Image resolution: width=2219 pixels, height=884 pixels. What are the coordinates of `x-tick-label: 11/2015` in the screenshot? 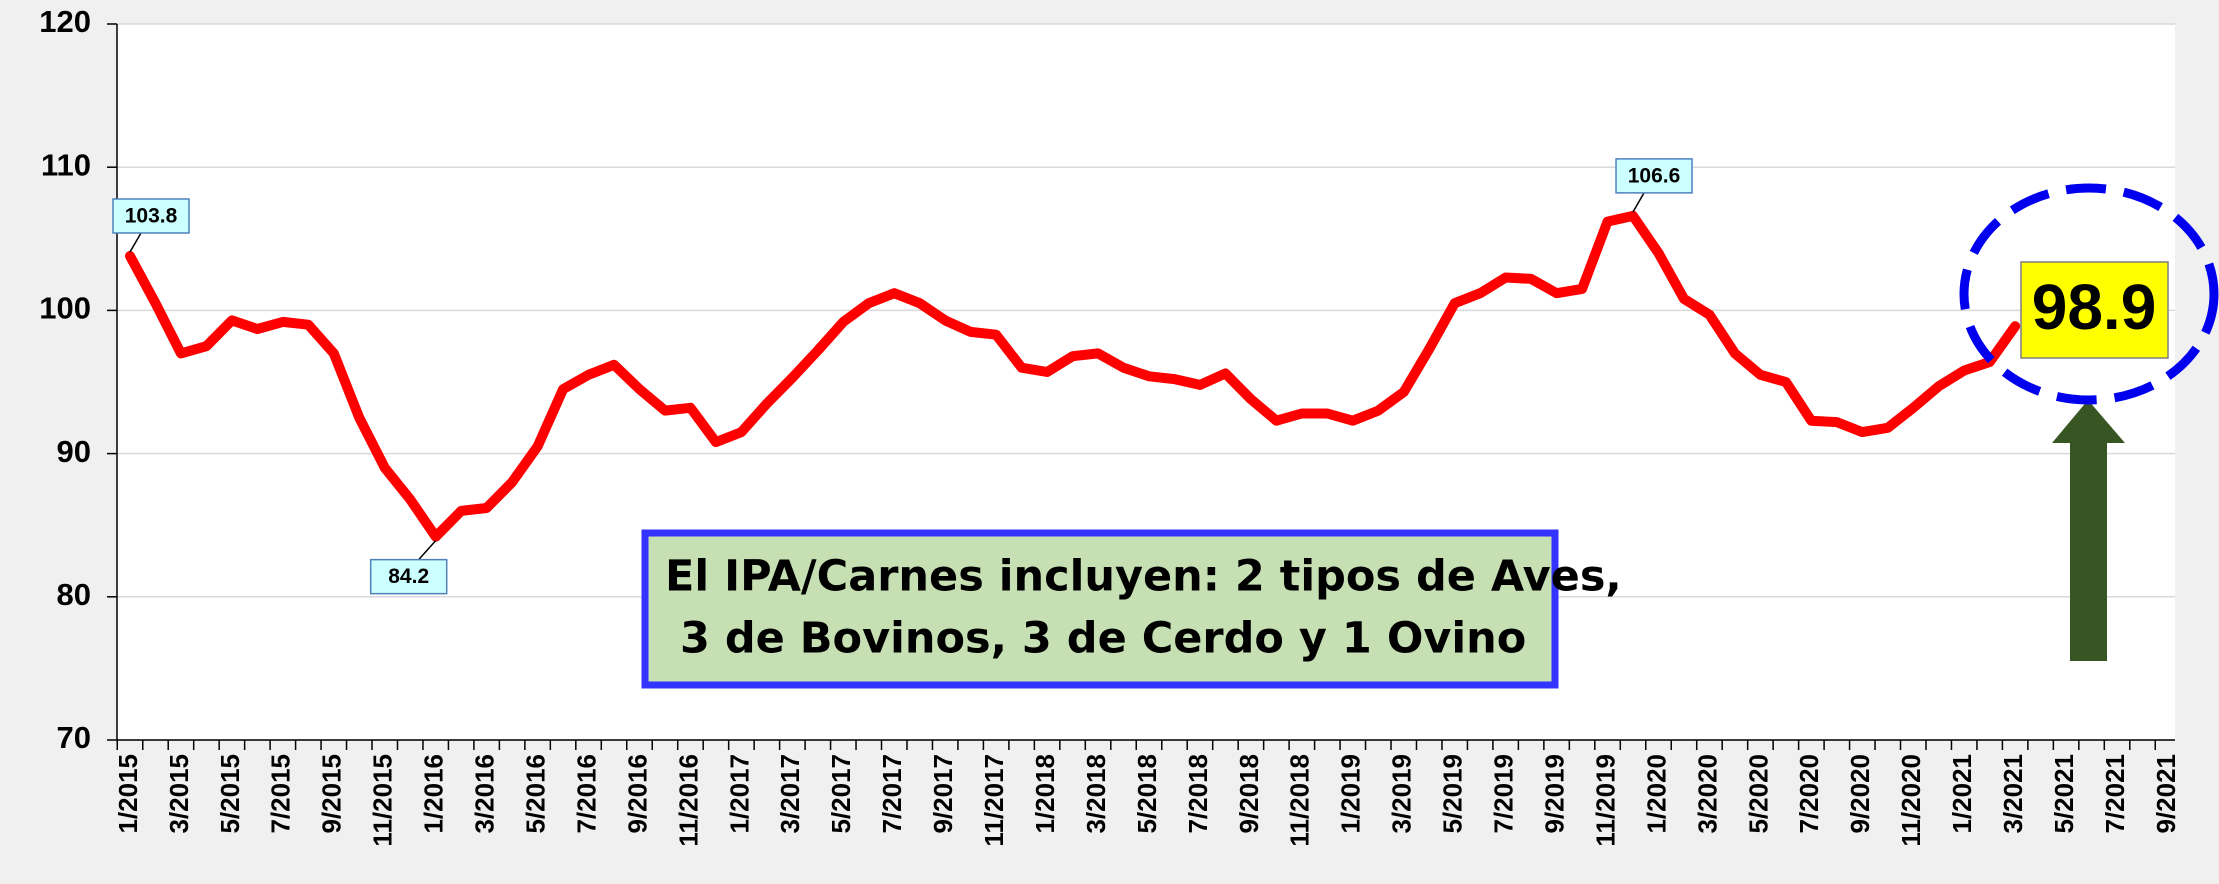 It's located at (383, 800).